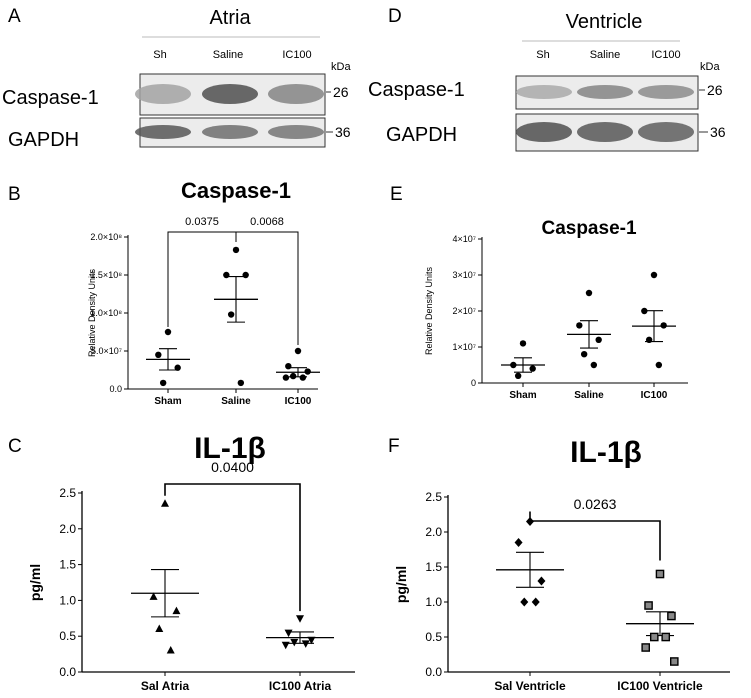  What do you see at coordinates (464, 275) in the screenshot?
I see `panel-e-ytick-label-3: 3×10⁷` at bounding box center [464, 275].